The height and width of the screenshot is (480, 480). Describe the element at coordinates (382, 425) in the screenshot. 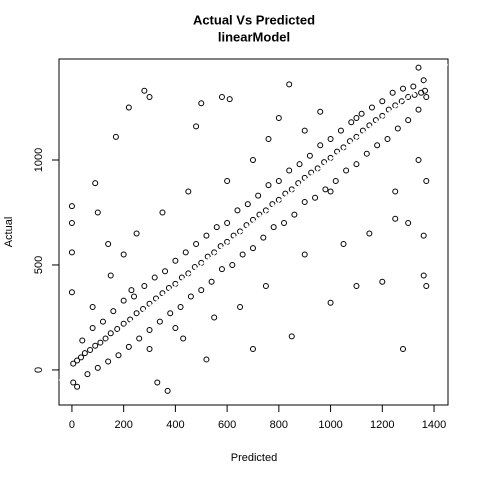

I see `x-tick-label: 1200` at that location.